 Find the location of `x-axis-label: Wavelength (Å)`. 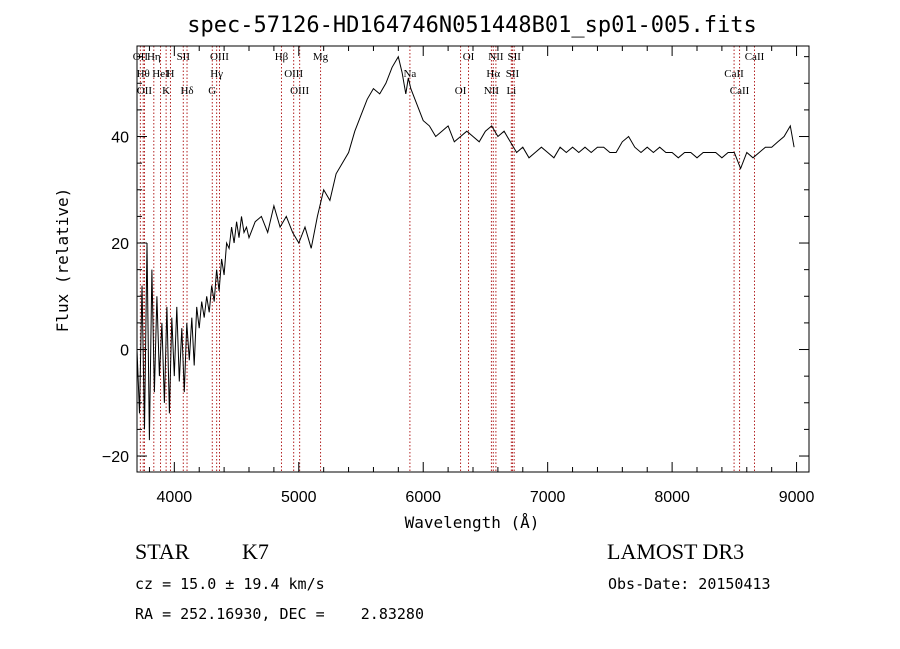

x-axis-label: Wavelength (Å) is located at coordinates (472, 522).